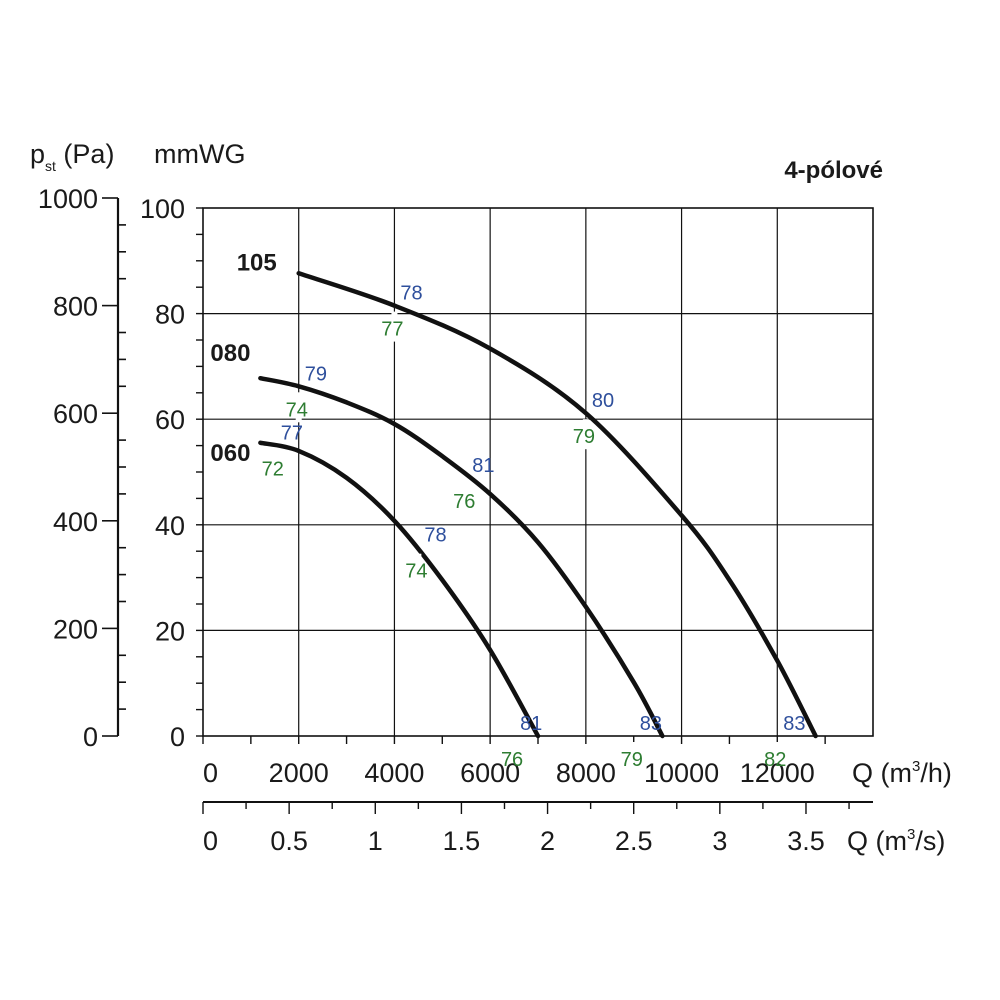  Describe the element at coordinates (75, 522) in the screenshot. I see `y-tick-label-pa: 400` at that location.